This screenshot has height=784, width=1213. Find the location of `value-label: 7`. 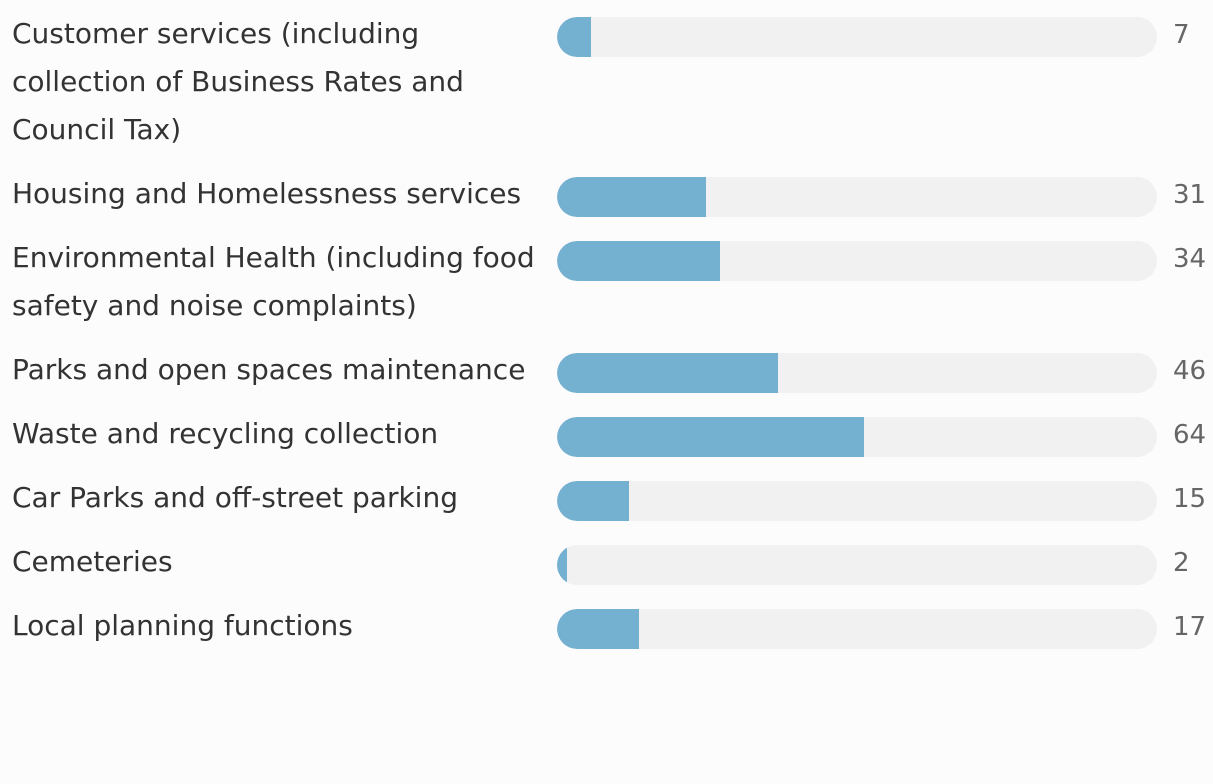

value-label: 7 is located at coordinates (1181, 35).